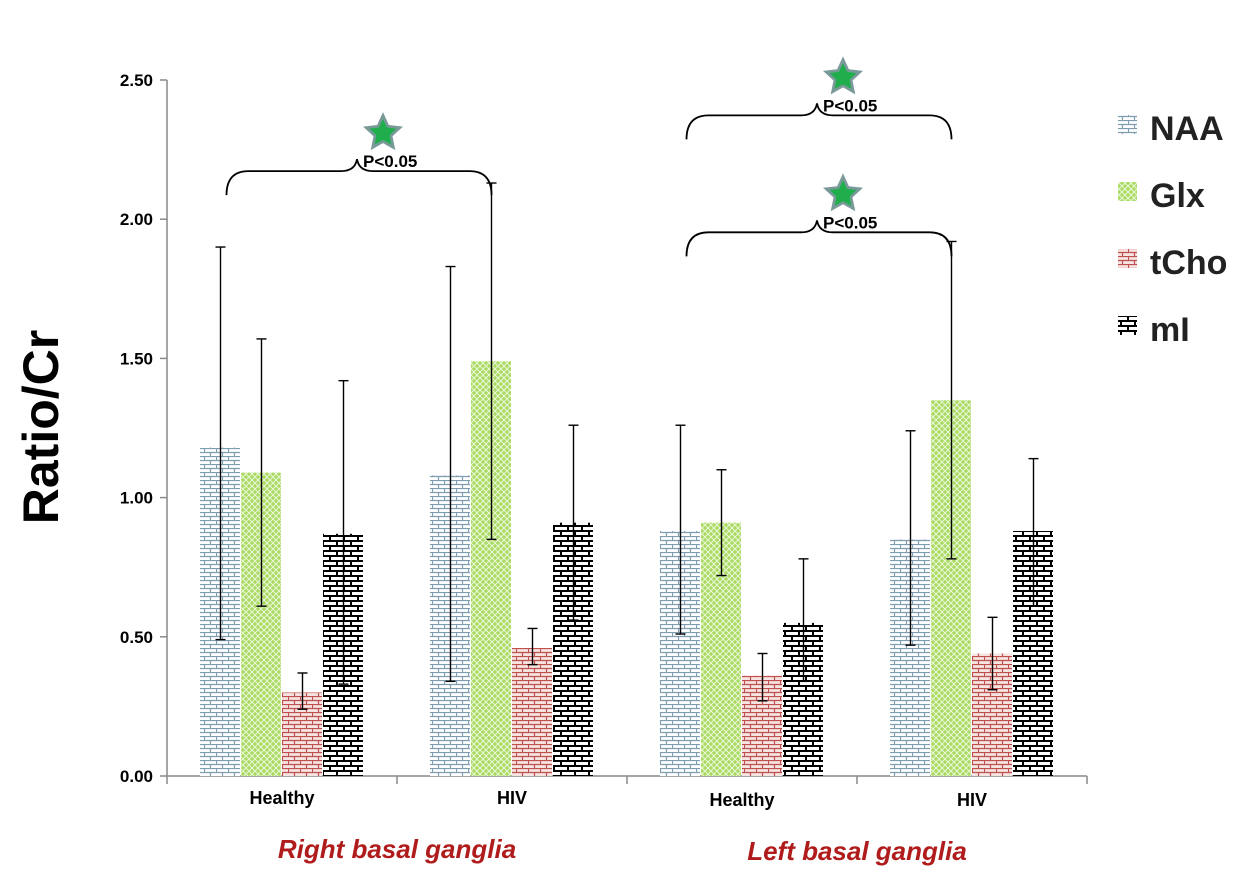 The height and width of the screenshot is (872, 1249). I want to click on legend: NAA Glx tCho mI, so click(1172, 229).